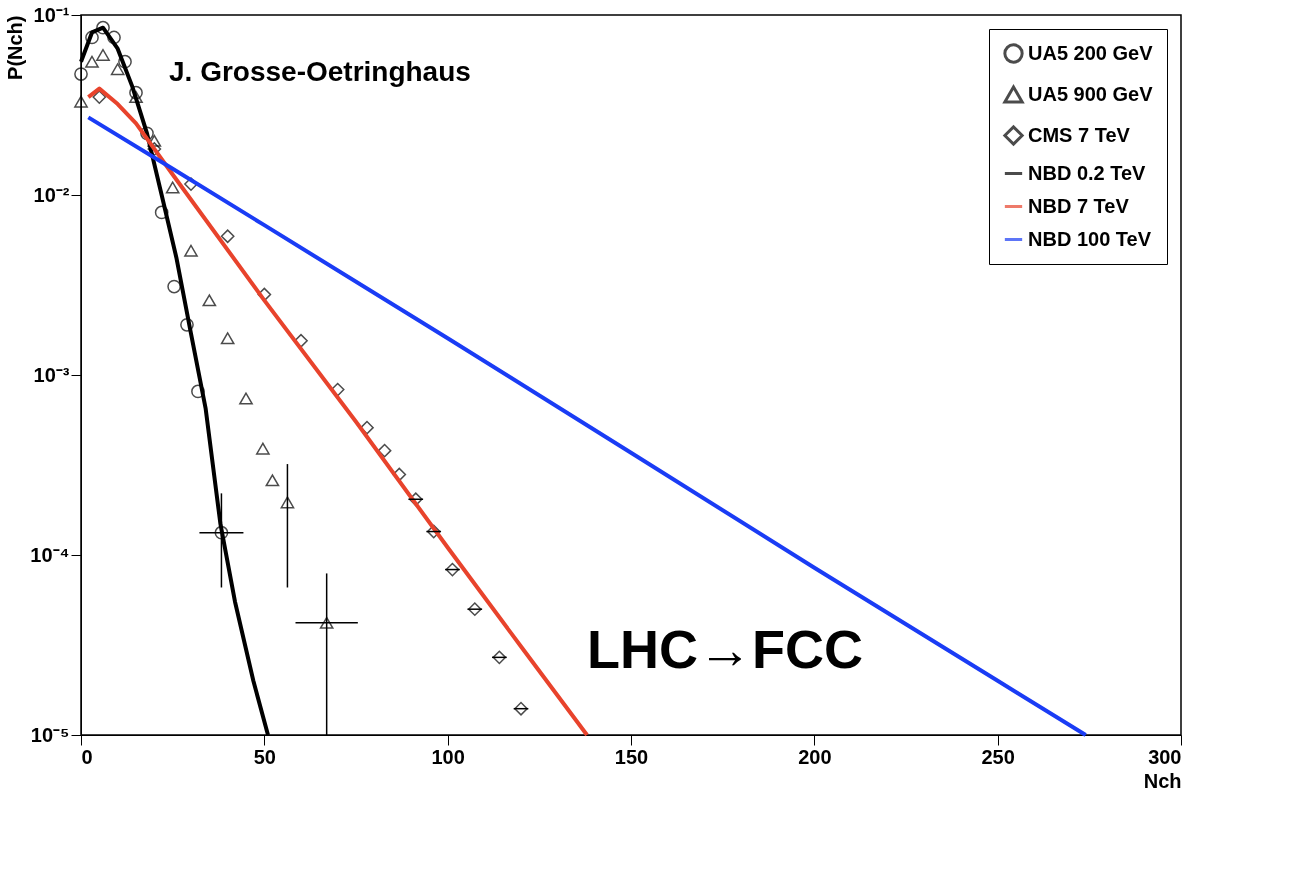 This screenshot has height=887, width=1297. What do you see at coordinates (50, 734) in the screenshot?
I see `y-tick-label: 10⁻⁵` at bounding box center [50, 734].